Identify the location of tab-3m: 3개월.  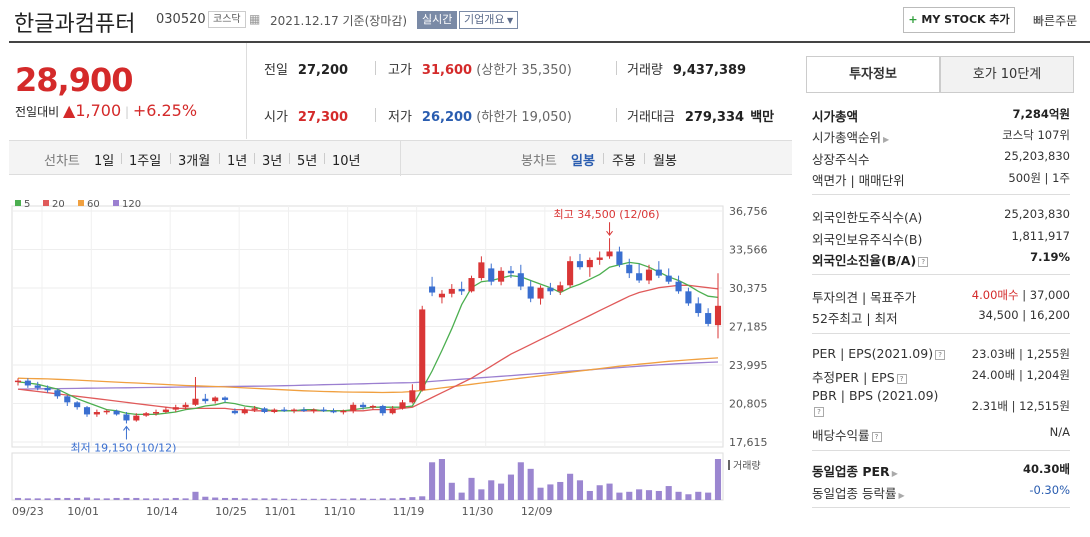
(194, 161).